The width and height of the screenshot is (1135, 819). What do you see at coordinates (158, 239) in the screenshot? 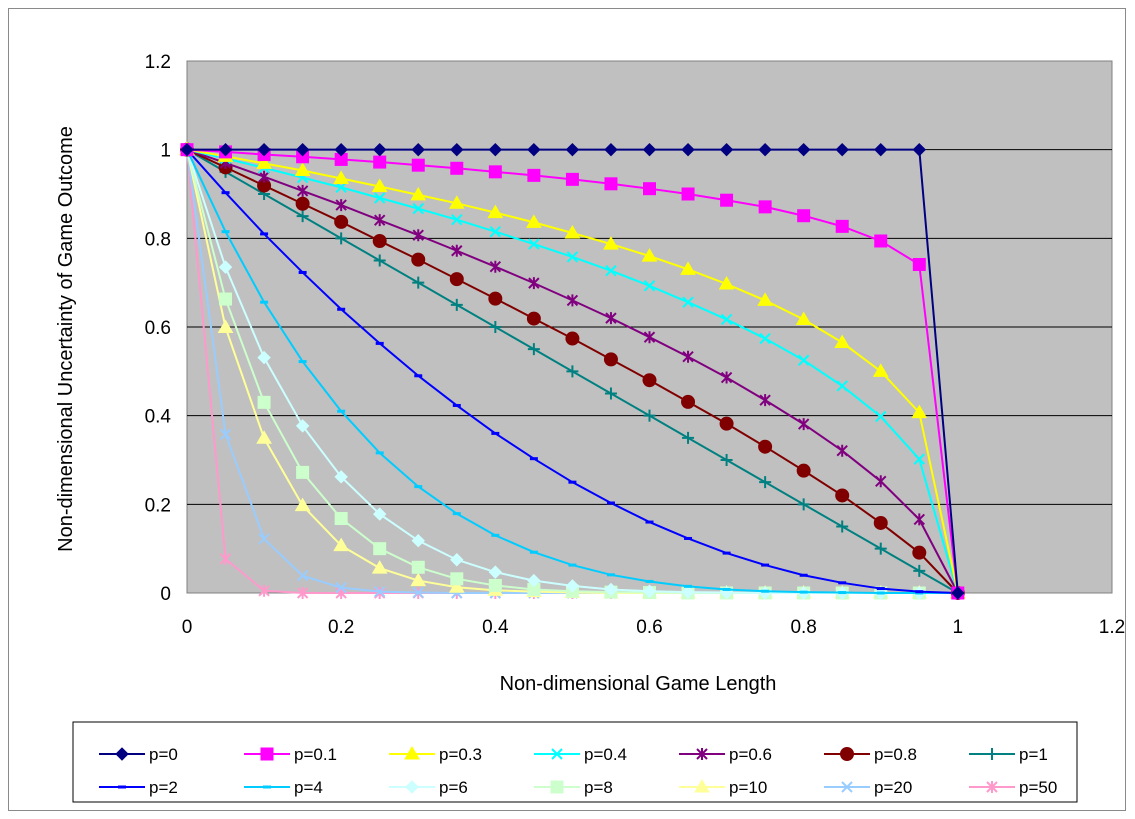
I see `y-tick-label: 0.8` at bounding box center [158, 239].